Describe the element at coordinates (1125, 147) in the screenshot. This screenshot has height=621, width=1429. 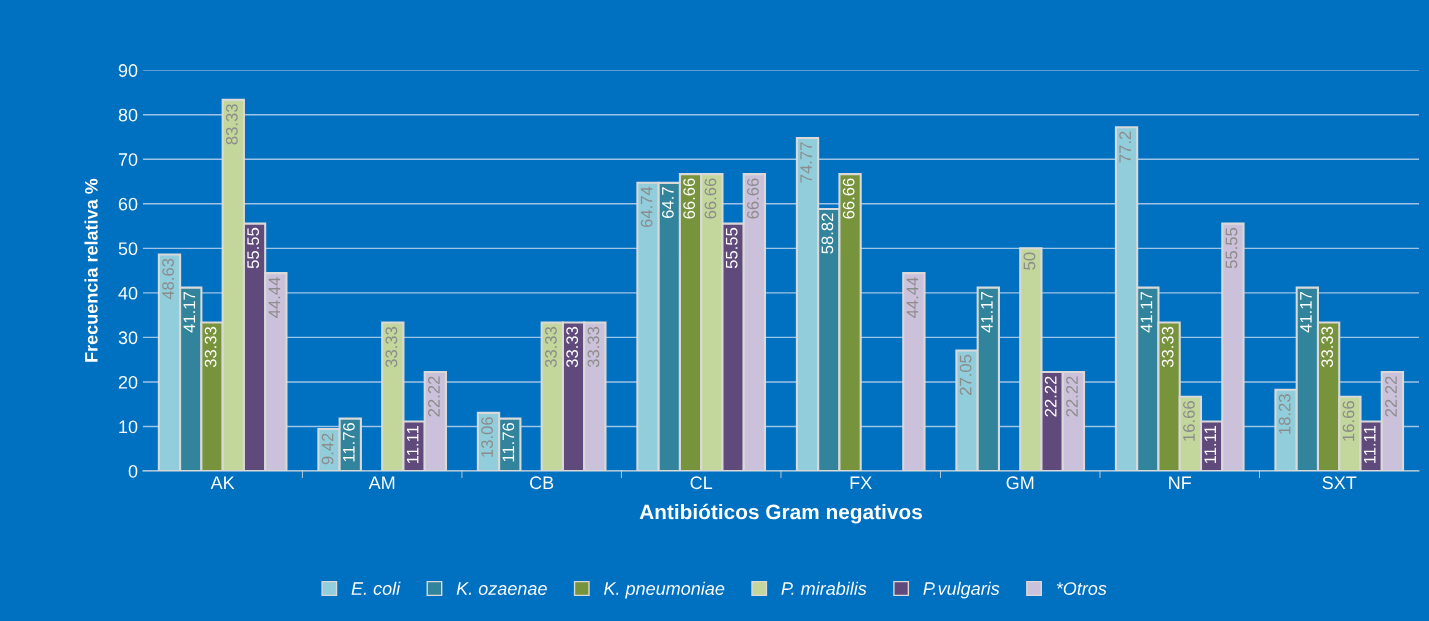
I see `data-label: 77.2` at that location.